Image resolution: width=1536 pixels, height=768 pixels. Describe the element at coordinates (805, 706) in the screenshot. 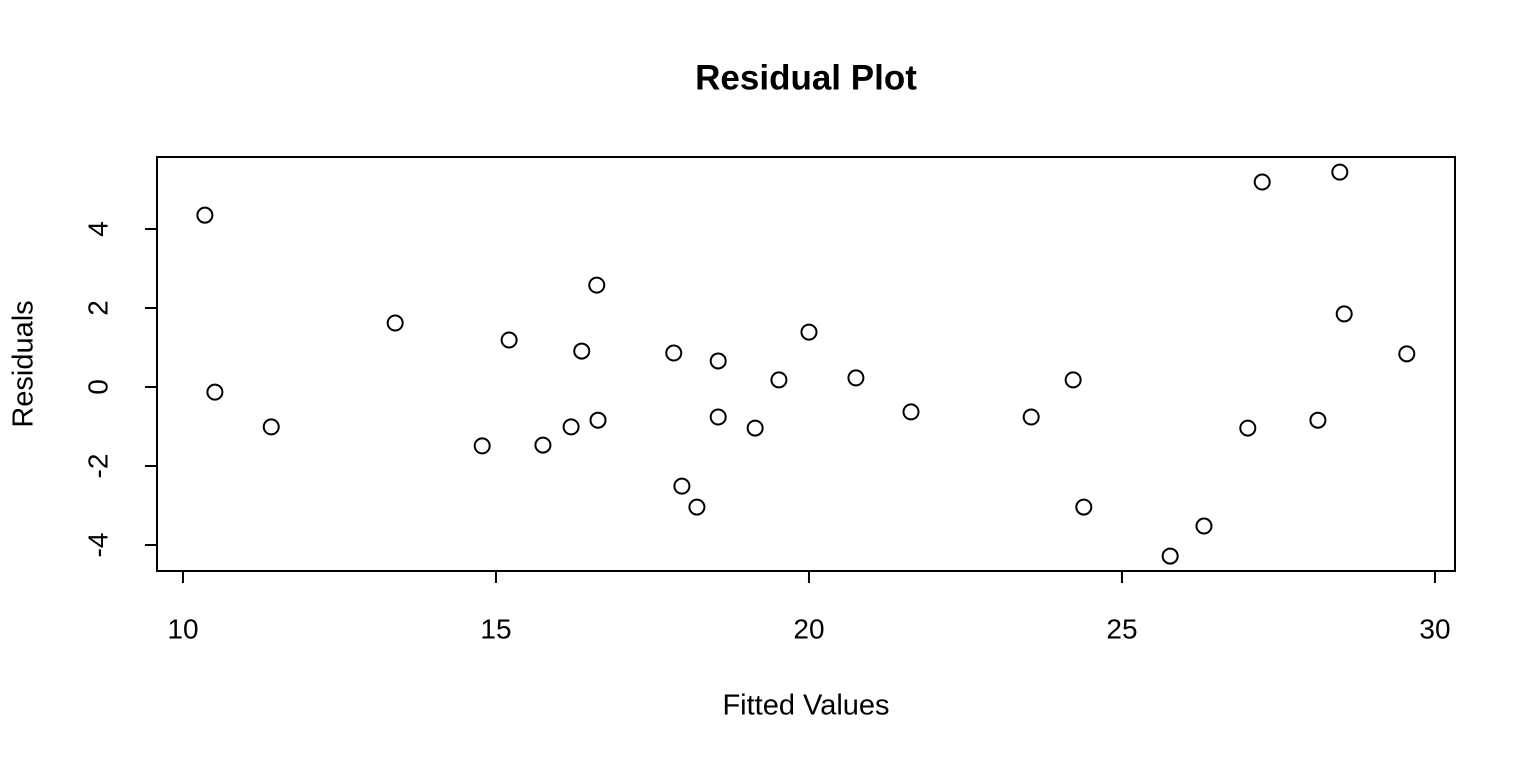

I see `x-axis-label: Fitted Values` at that location.